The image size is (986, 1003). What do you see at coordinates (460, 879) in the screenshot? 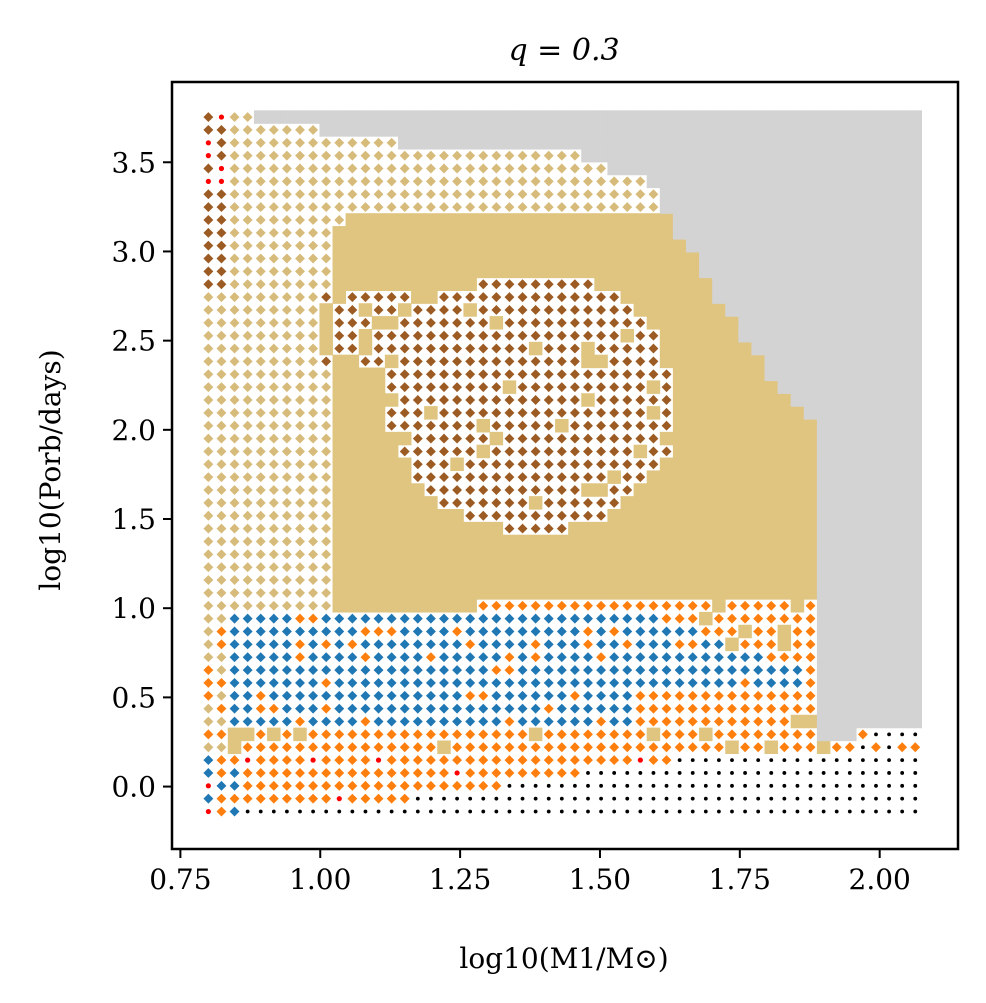
I see `x-tick-label: 1.25` at bounding box center [460, 879].